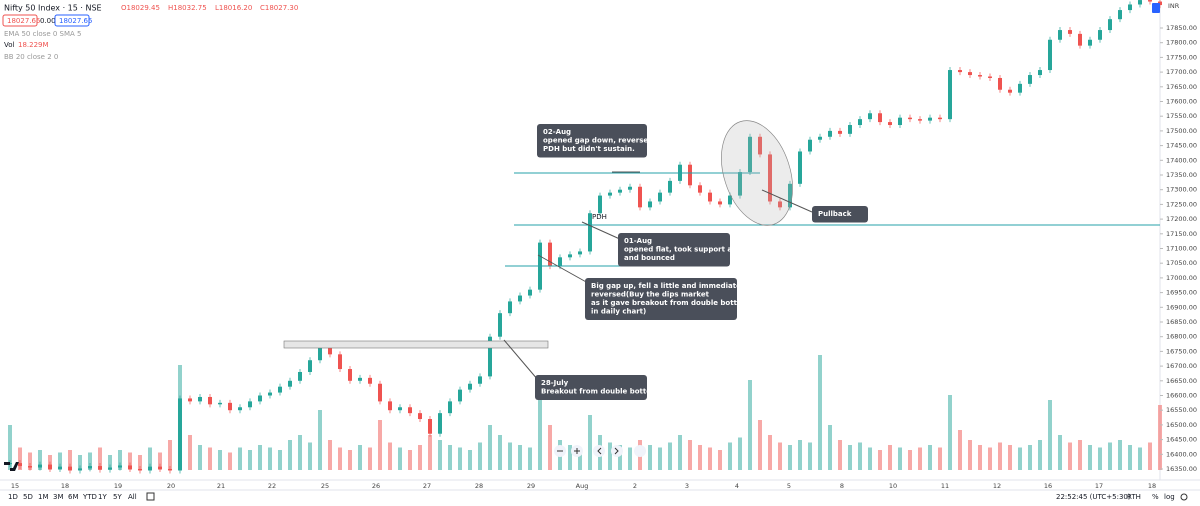 The width and height of the screenshot is (1200, 506). Describe the element at coordinates (65, 486) in the screenshot. I see `date-label: 18` at that location.